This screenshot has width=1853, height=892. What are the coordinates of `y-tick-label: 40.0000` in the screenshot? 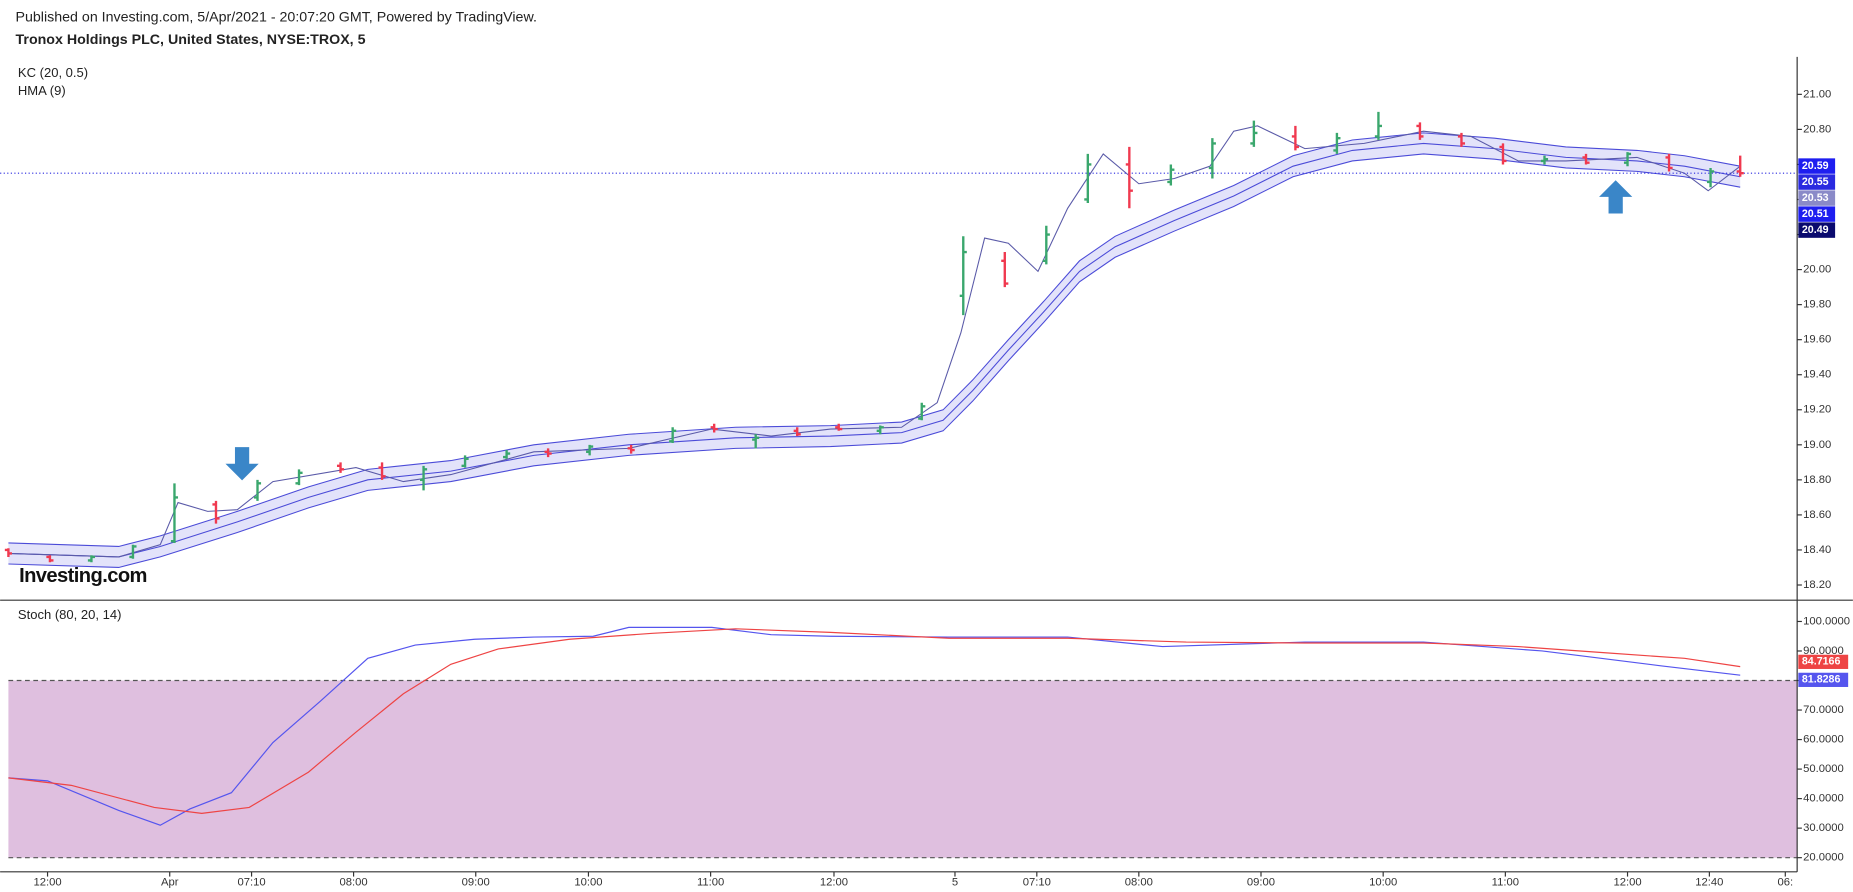 It's located at (1823, 799).